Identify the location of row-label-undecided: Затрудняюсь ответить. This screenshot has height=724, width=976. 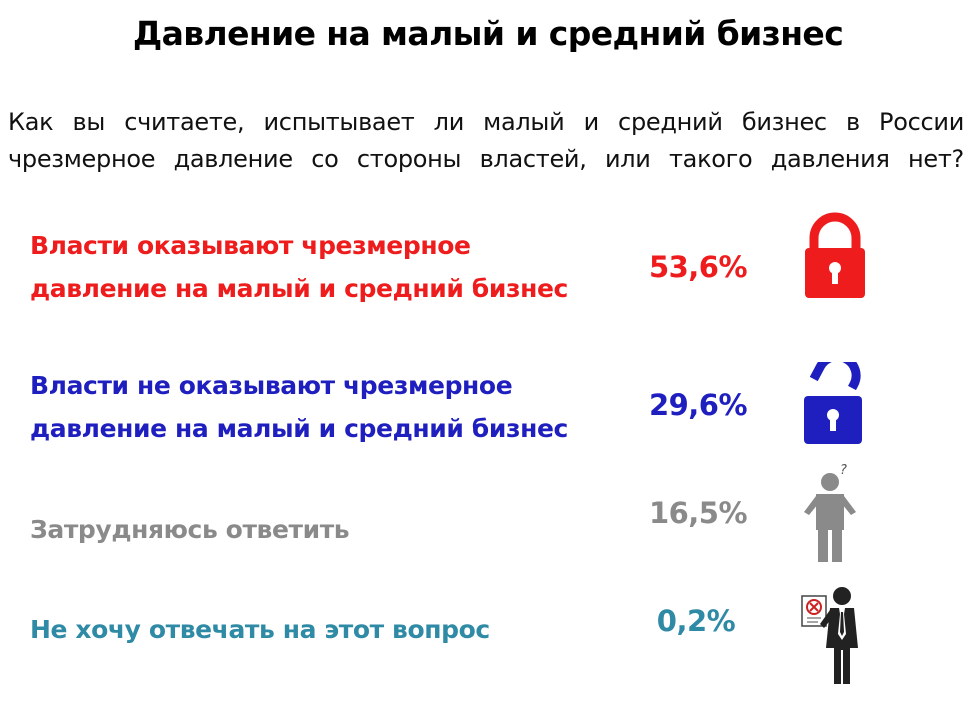
(330, 529).